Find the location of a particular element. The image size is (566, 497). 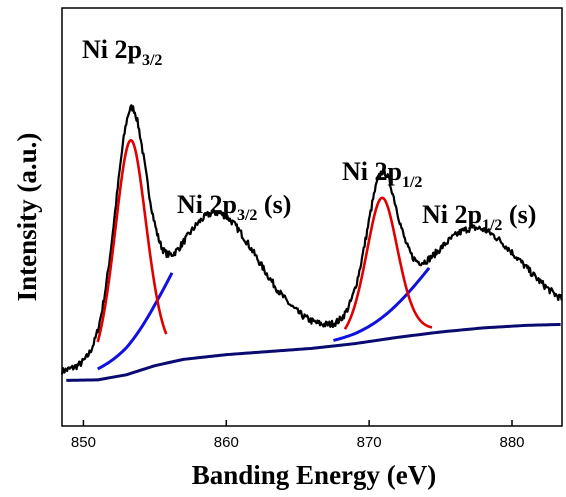

background-line is located at coordinates (313, 352).